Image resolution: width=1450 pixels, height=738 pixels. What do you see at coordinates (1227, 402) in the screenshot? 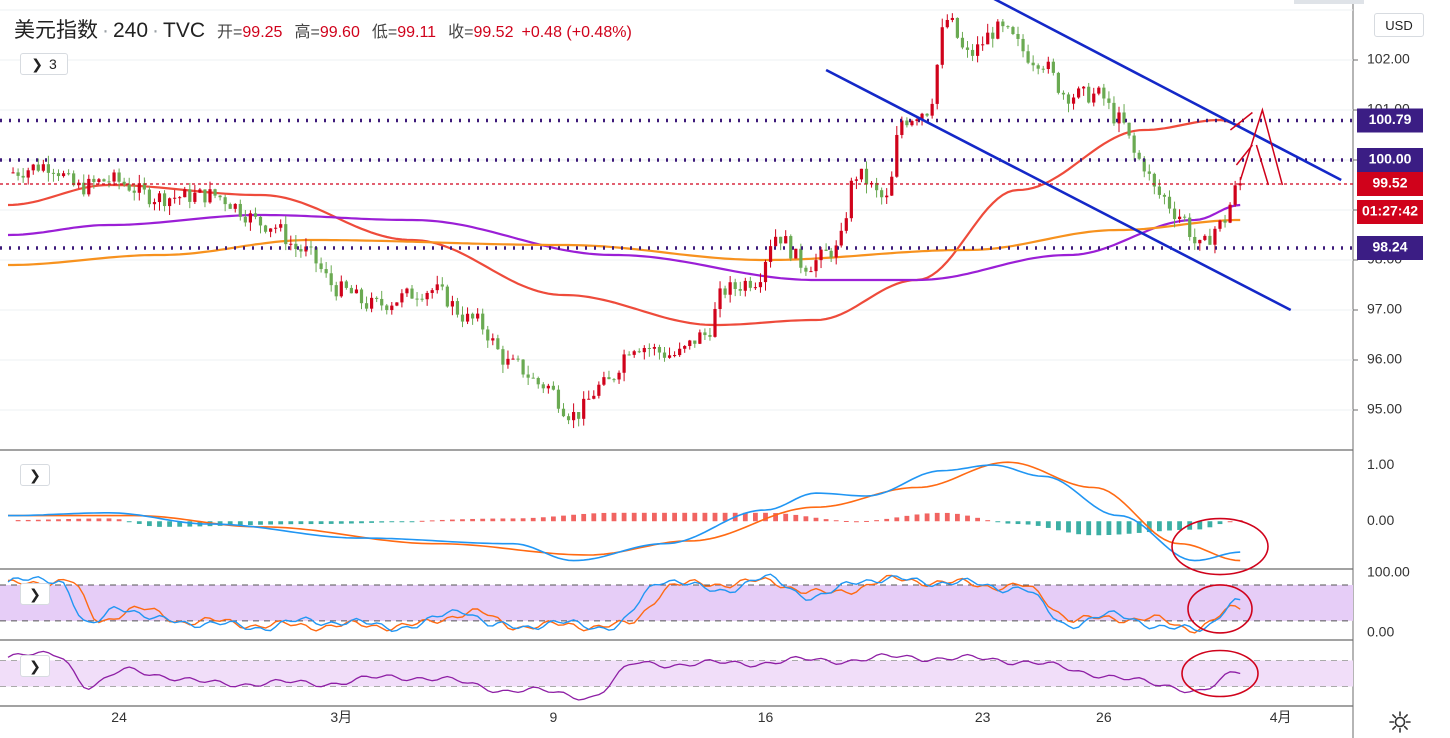
I see `annotations` at bounding box center [1227, 402].